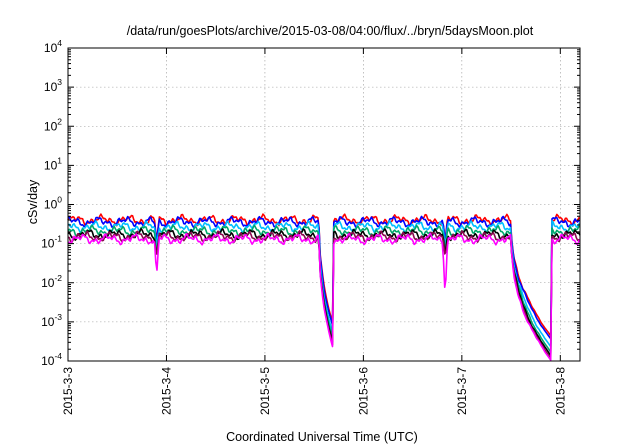  I want to click on y-tick-label: 10³, so click(53, 85).